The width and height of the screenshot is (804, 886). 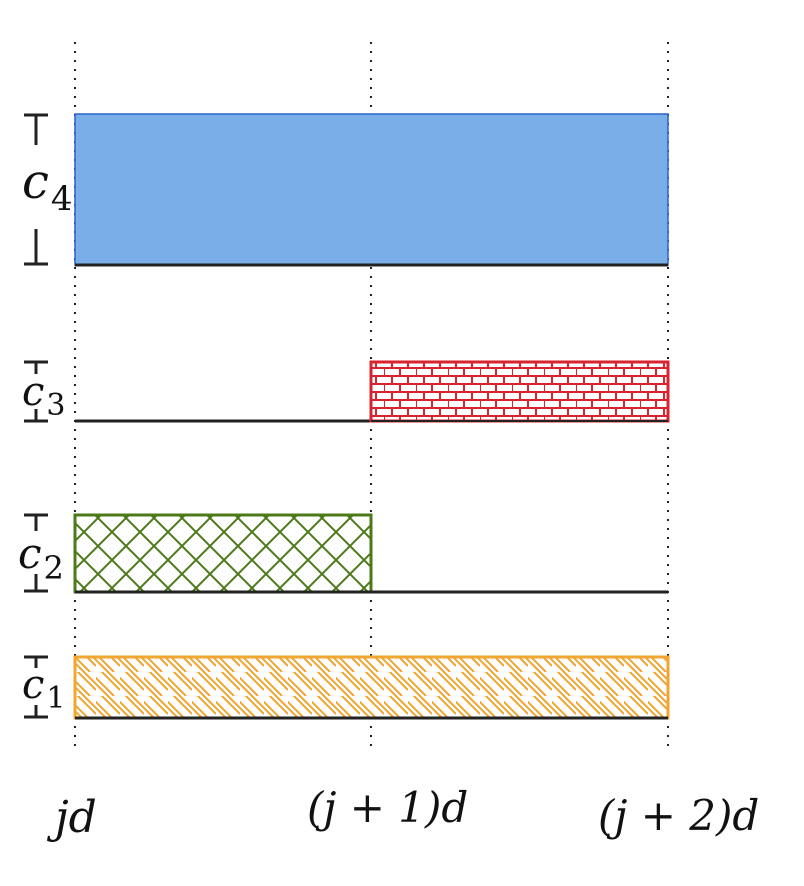 I want to click on bottom-labels: jd (j + 1)d (j + 2)d, so click(x=402, y=813).